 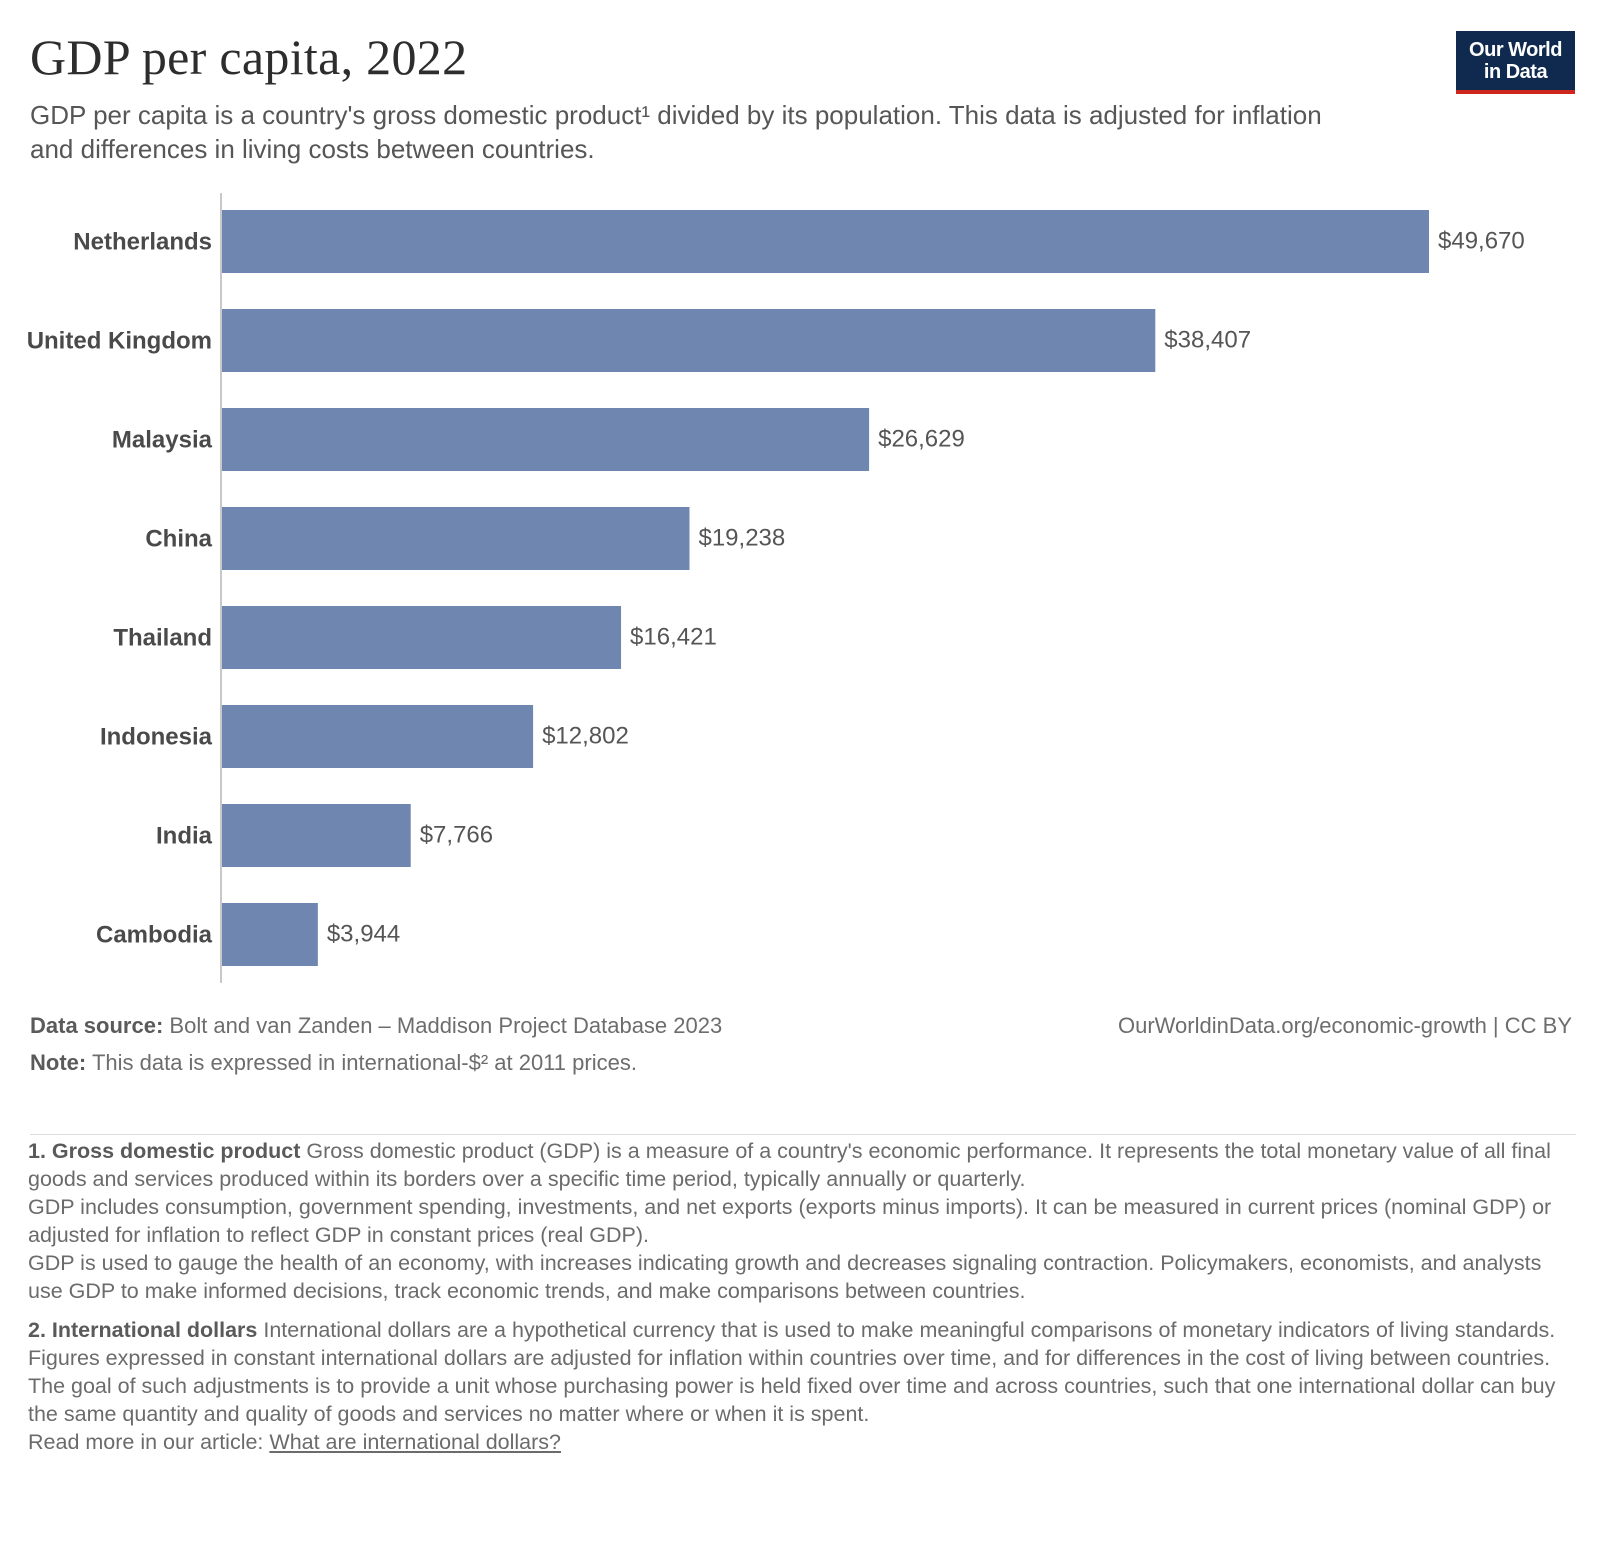 I want to click on bar-netherlands, so click(x=825, y=241).